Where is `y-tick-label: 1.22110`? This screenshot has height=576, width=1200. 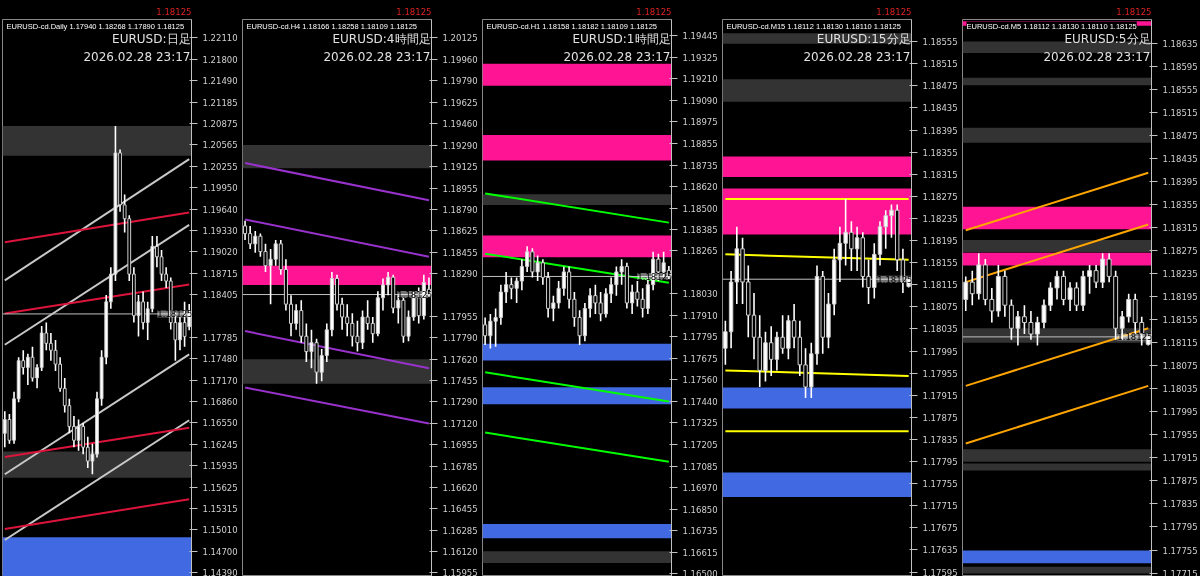 y-tick-label: 1.22110 is located at coordinates (220, 38).